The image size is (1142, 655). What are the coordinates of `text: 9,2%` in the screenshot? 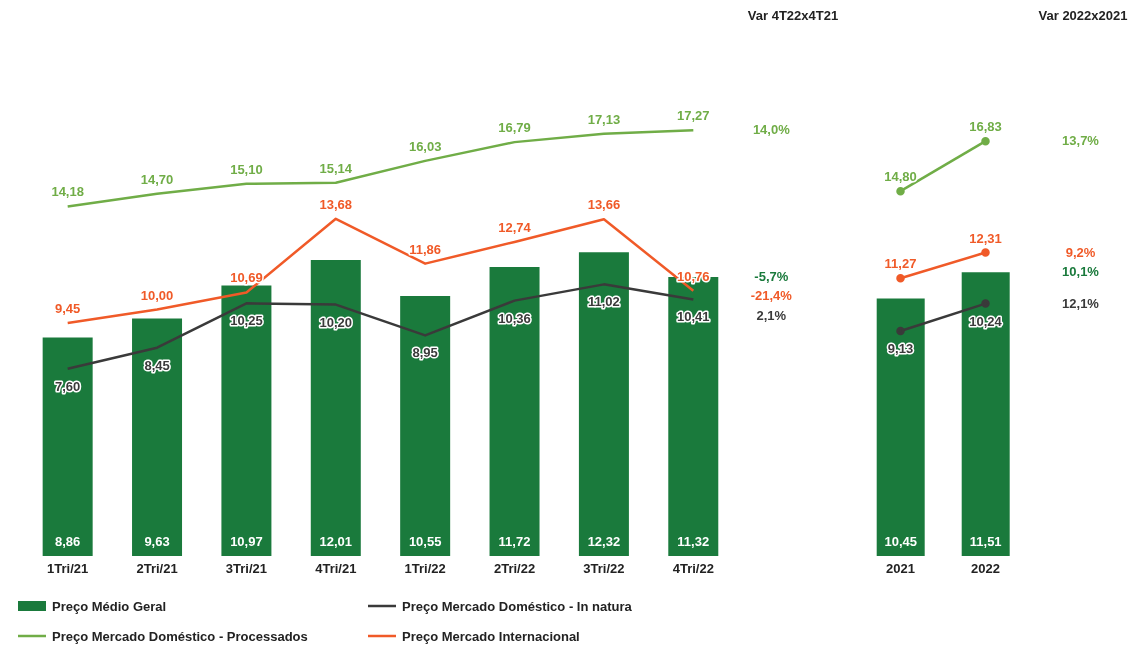 It's located at (1080, 252).